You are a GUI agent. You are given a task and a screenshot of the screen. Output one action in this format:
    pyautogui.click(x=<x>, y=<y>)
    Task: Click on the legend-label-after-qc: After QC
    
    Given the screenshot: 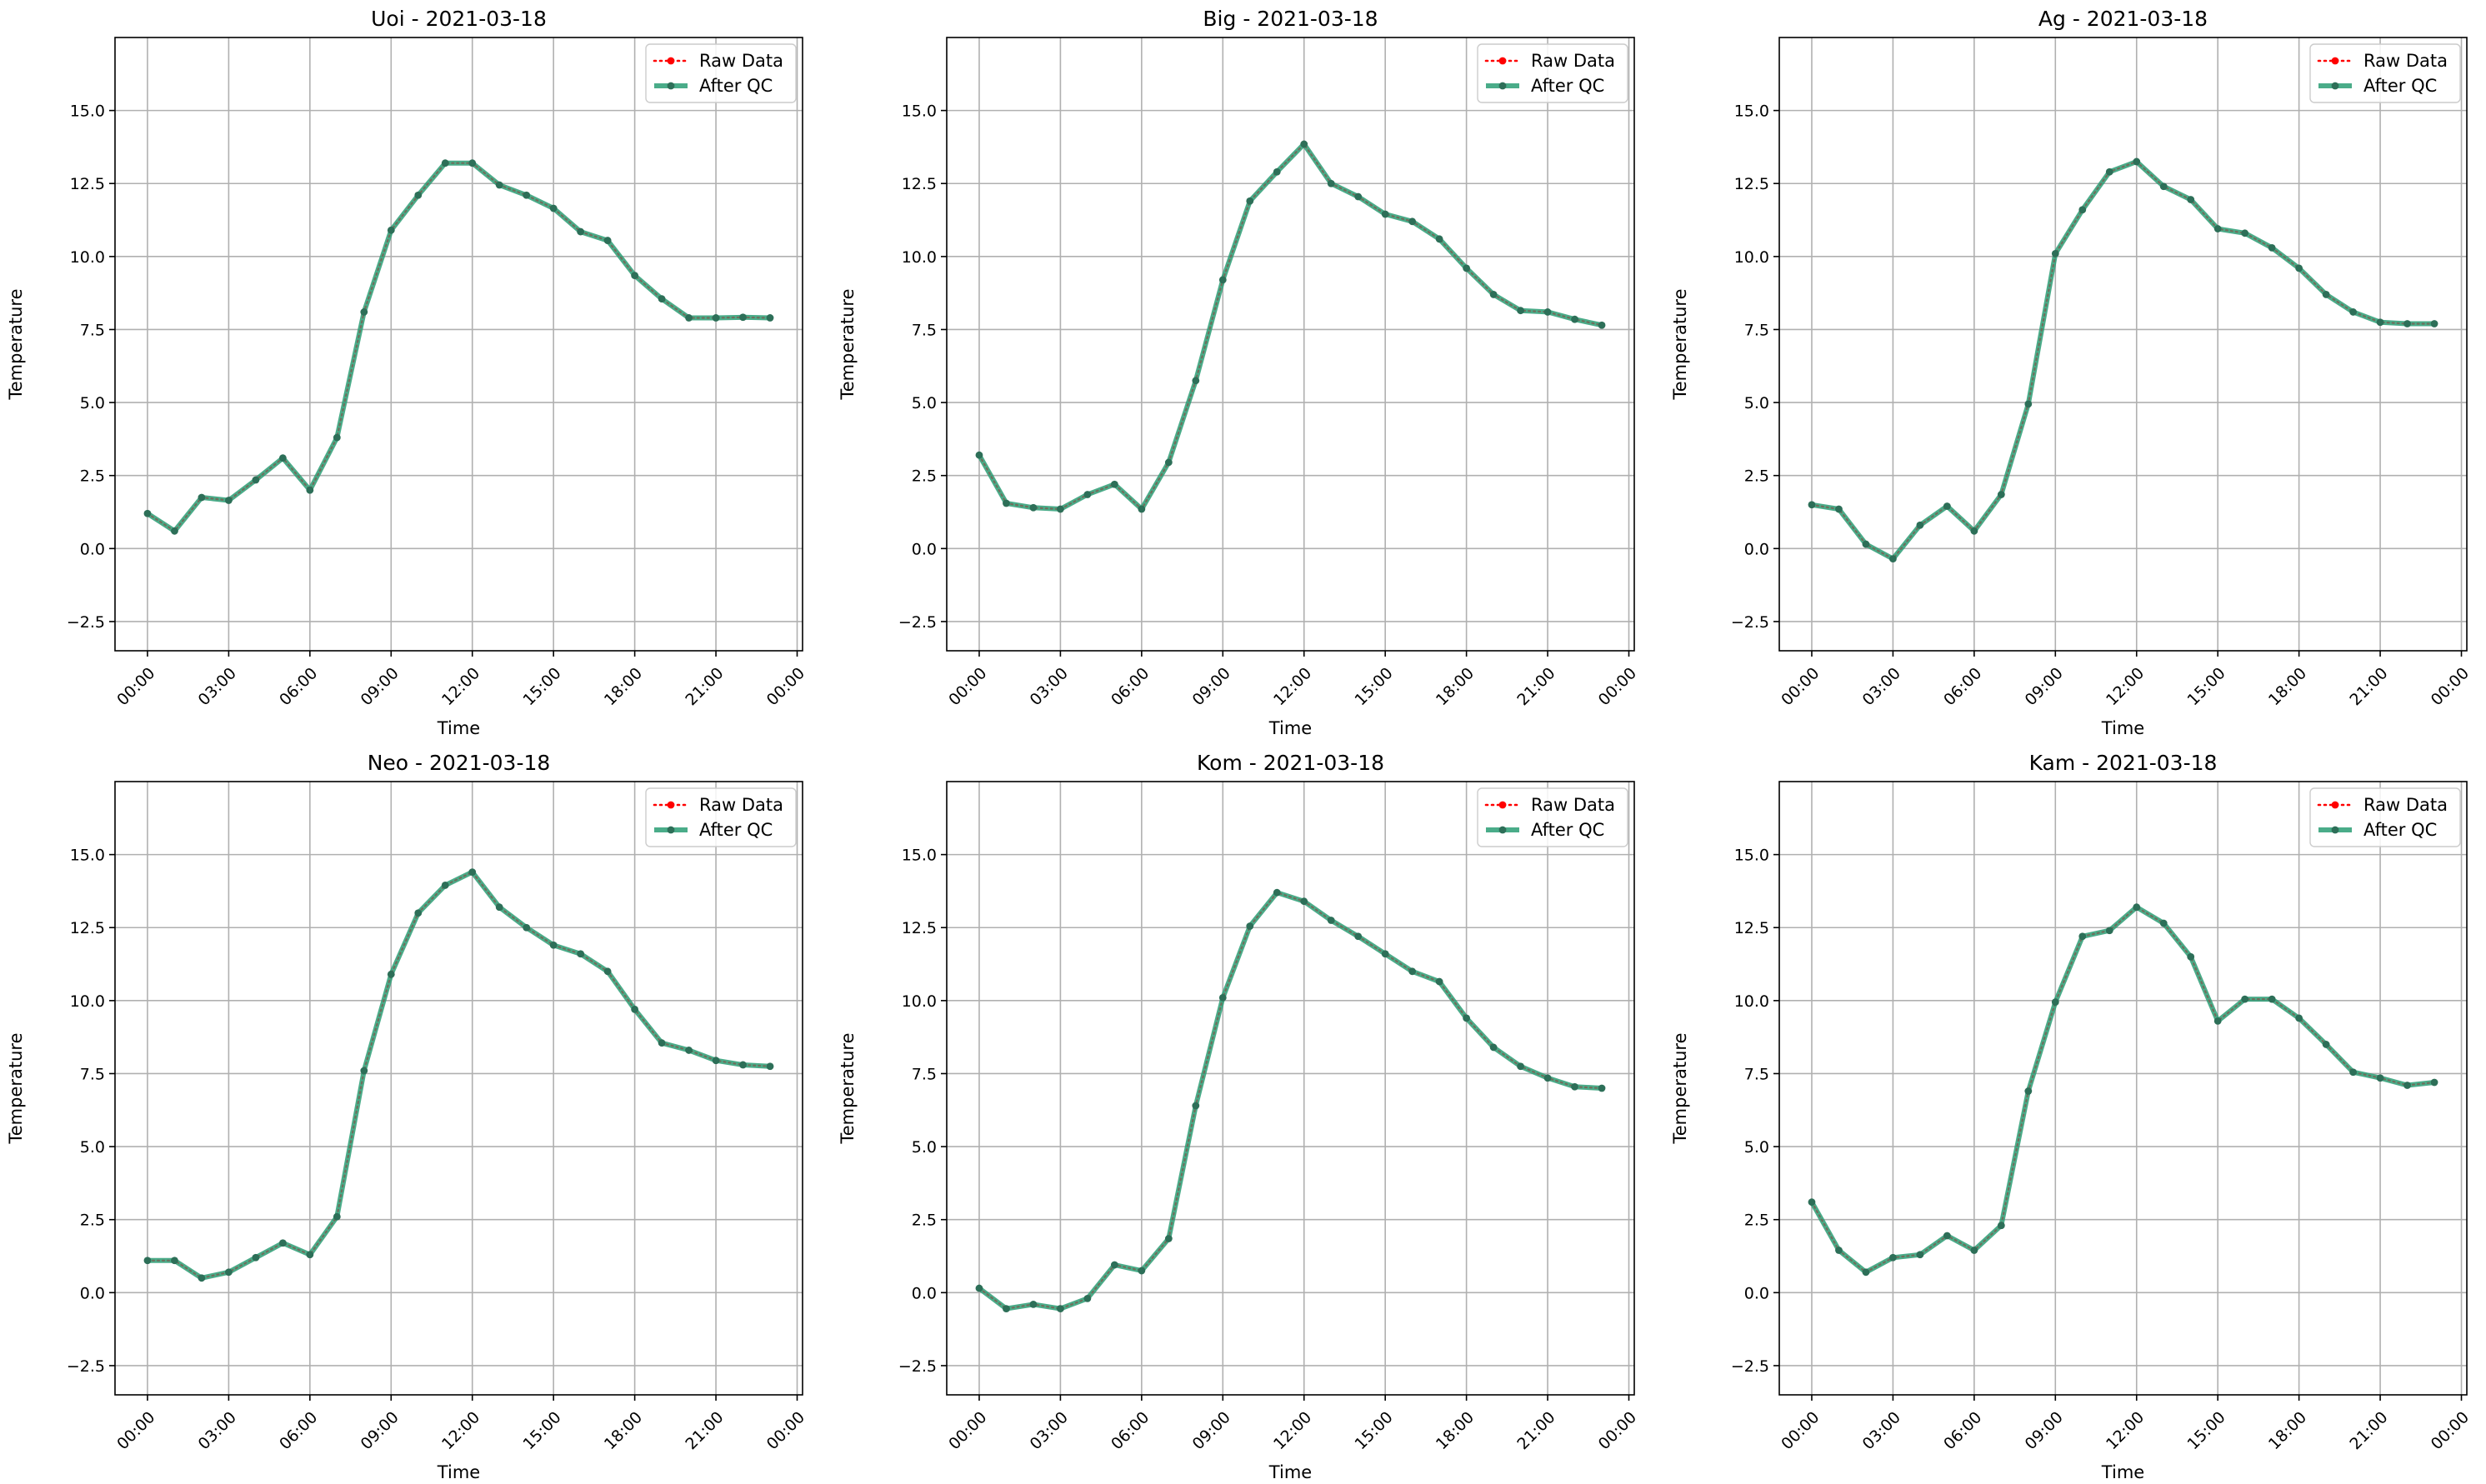 What is the action you would take?
    pyautogui.click(x=2400, y=830)
    